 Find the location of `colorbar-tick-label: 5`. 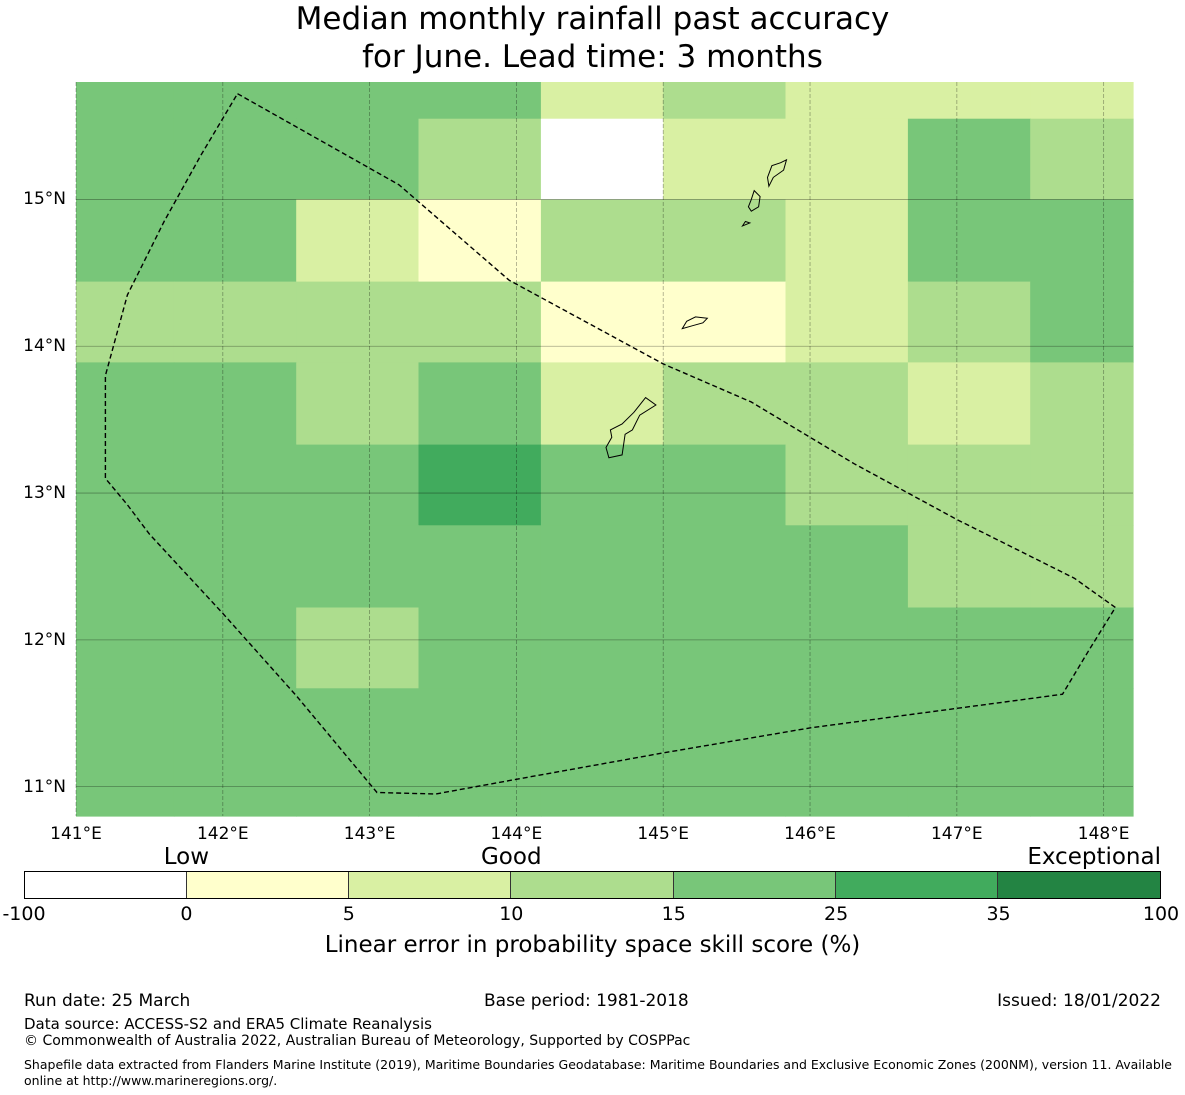

colorbar-tick-label: 5 is located at coordinates (348, 914).